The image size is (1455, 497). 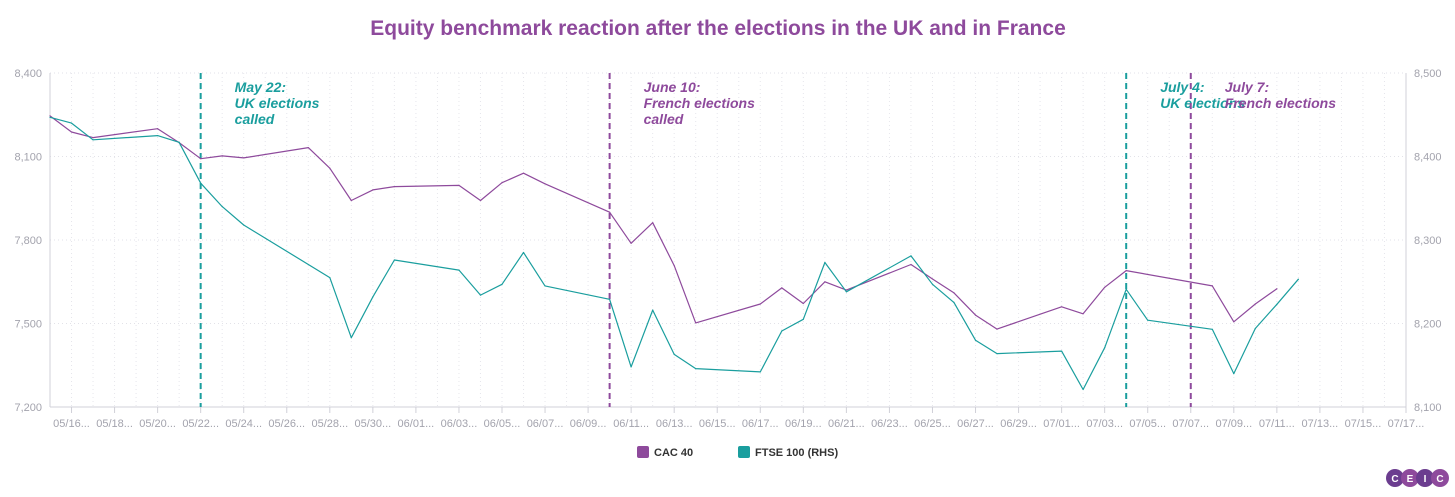 I want to click on annotation-text: called, so click(x=255, y=119).